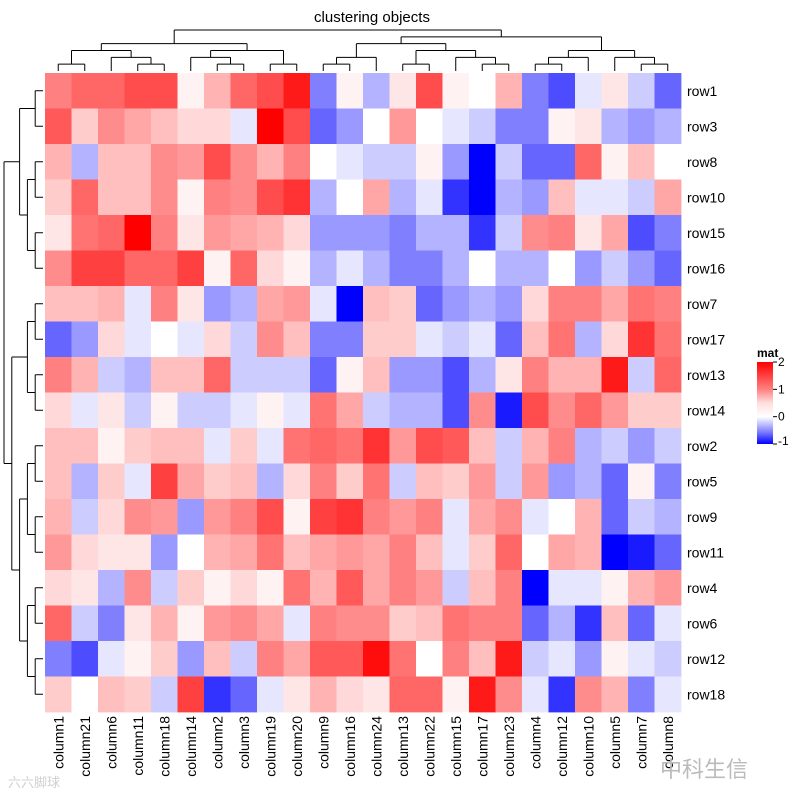 The height and width of the screenshot is (800, 800). What do you see at coordinates (429, 623) in the screenshot?
I see `heatmap-cell-row6-column22` at bounding box center [429, 623].